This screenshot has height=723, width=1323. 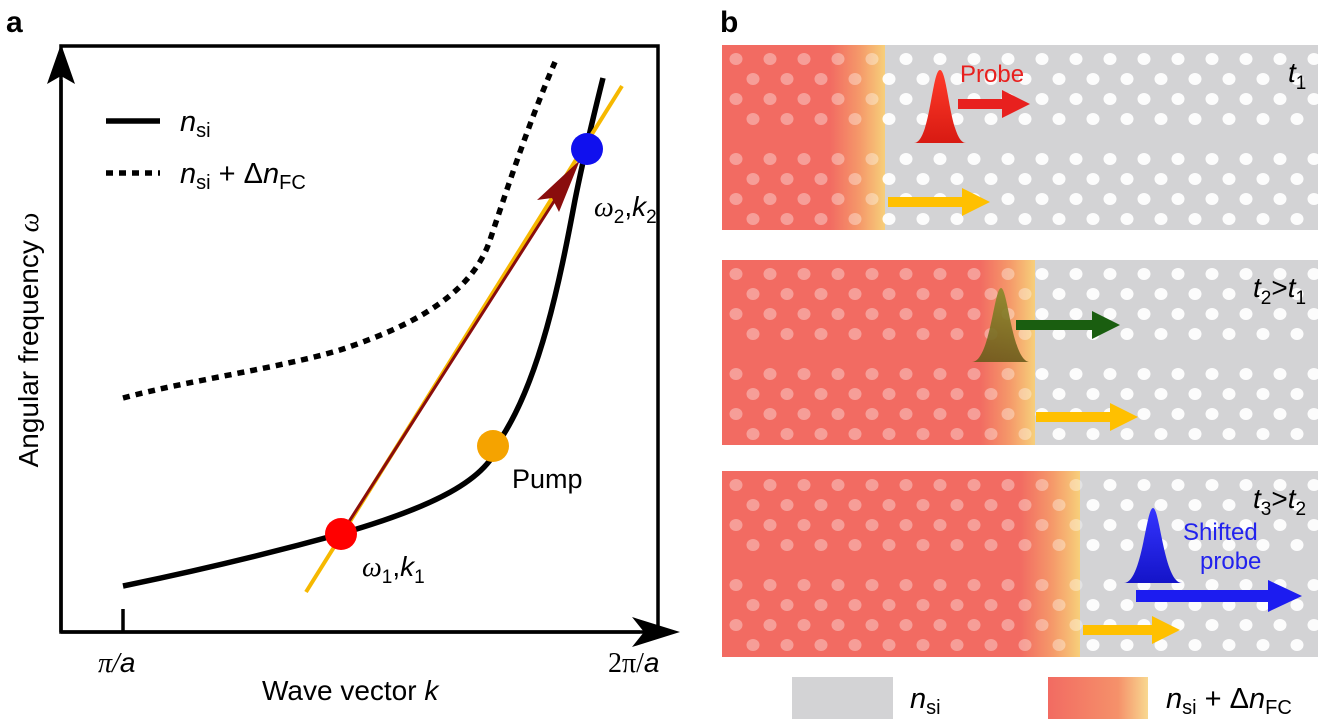 What do you see at coordinates (1229, 701) in the screenshot?
I see `legend-carrier-label: nsi + ΔnFC` at bounding box center [1229, 701].